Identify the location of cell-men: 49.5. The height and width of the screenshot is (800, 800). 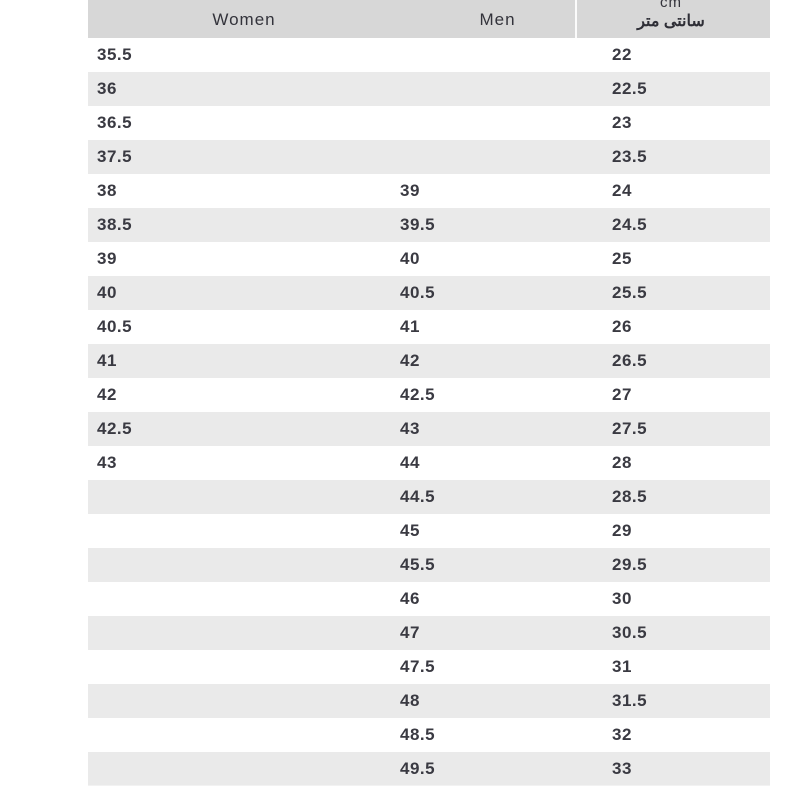
(418, 768).